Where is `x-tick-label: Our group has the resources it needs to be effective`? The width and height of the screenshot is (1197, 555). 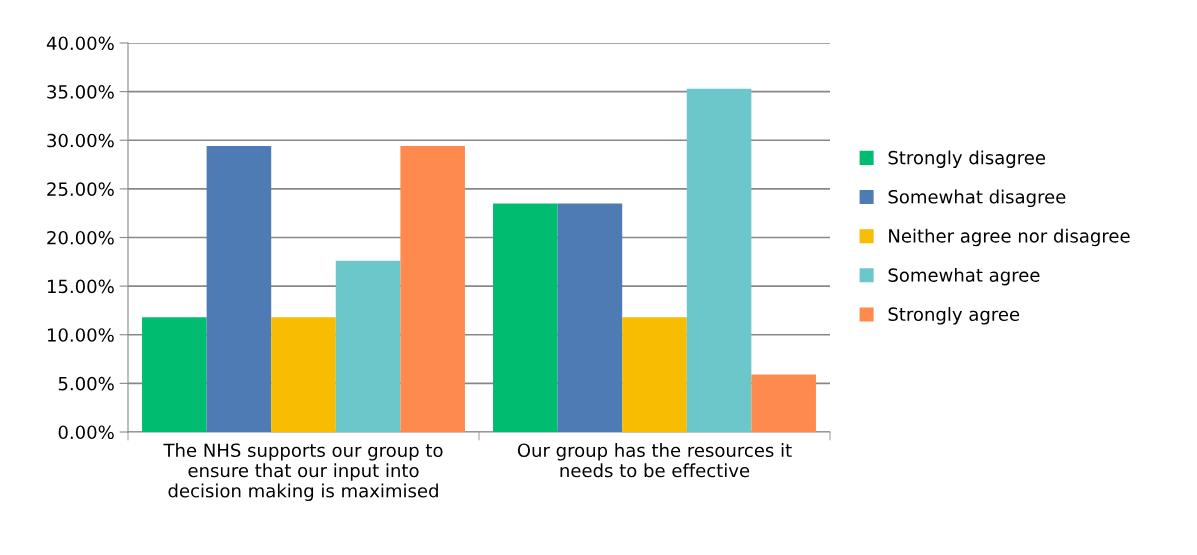
x-tick-label: Our group has the resources it needs to be effective is located at coordinates (654, 460).